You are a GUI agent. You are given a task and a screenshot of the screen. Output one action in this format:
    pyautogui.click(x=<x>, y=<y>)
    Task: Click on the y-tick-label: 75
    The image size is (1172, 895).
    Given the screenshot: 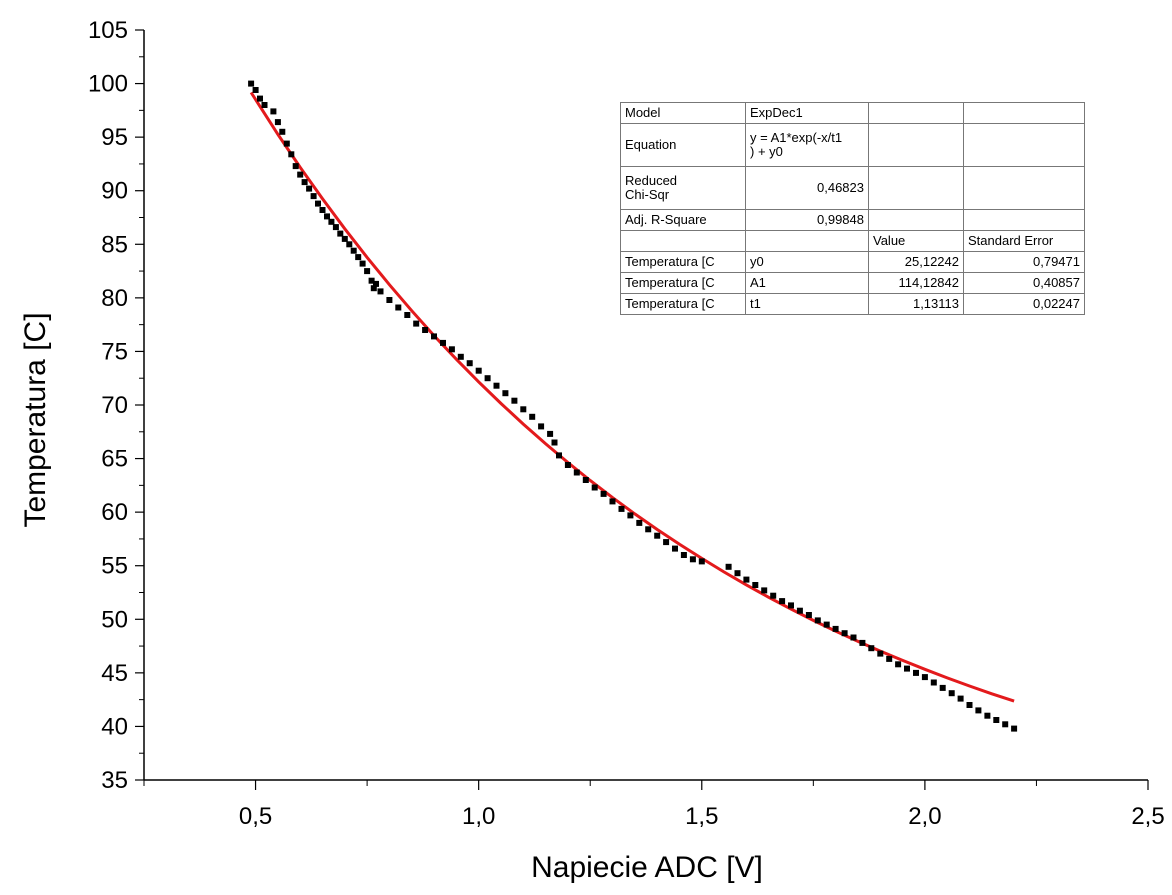 What is the action you would take?
    pyautogui.click(x=114, y=351)
    